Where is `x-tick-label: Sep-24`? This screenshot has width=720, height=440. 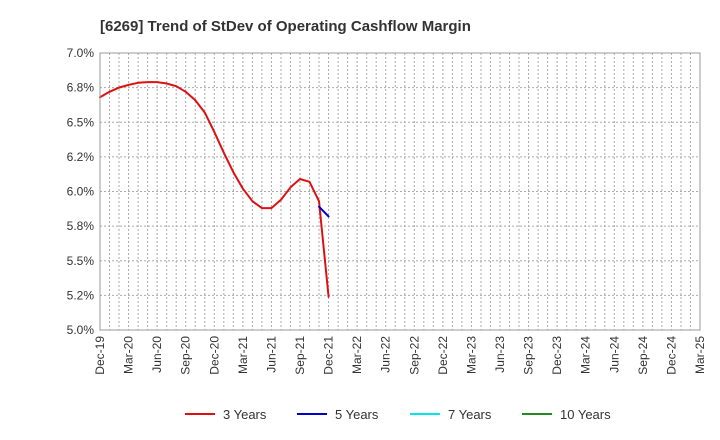
x-tick-label: Sep-24 is located at coordinates (643, 355).